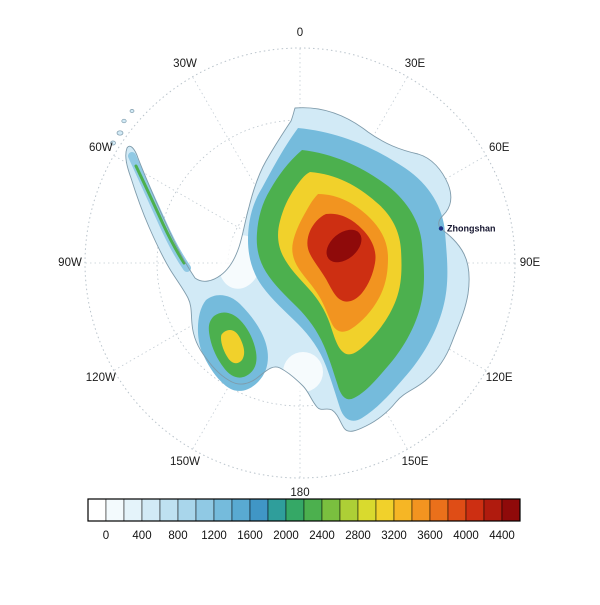  What do you see at coordinates (415, 64) in the screenshot?
I see `meridian-label: 30E` at bounding box center [415, 64].